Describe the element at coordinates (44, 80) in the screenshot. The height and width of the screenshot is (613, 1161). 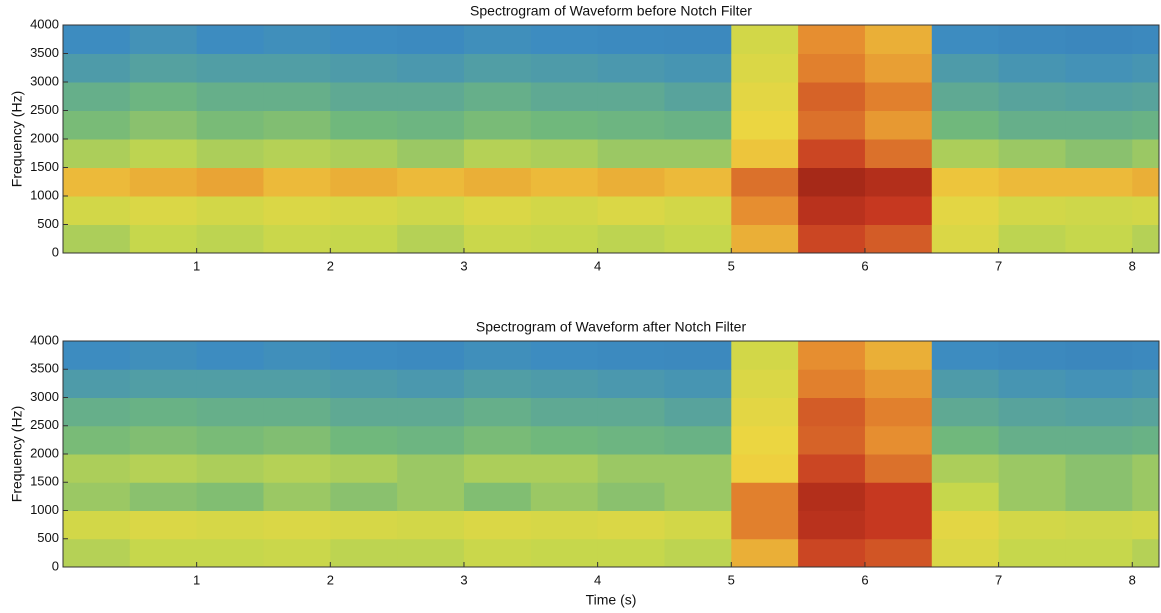
I see `y-tick-label: 3000` at that location.